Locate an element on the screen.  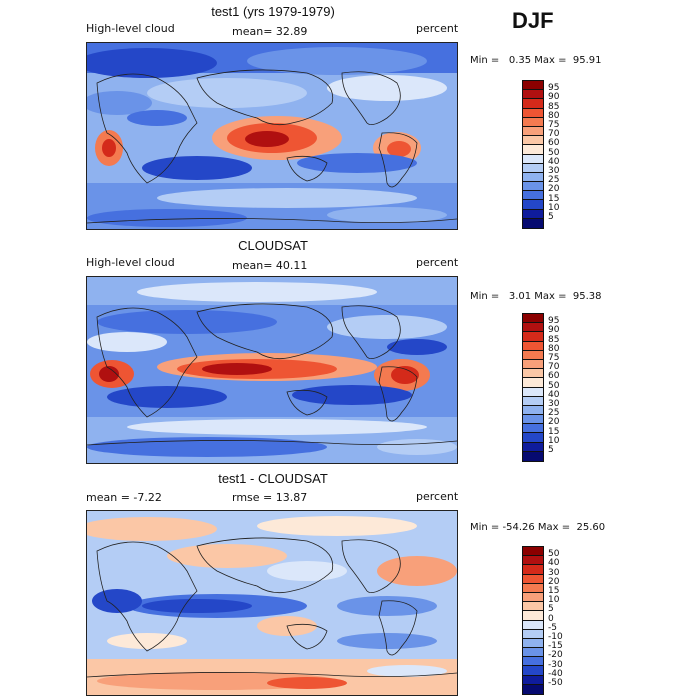
panel-2-variable-label: High-level cloud is located at coordinates (130, 262).